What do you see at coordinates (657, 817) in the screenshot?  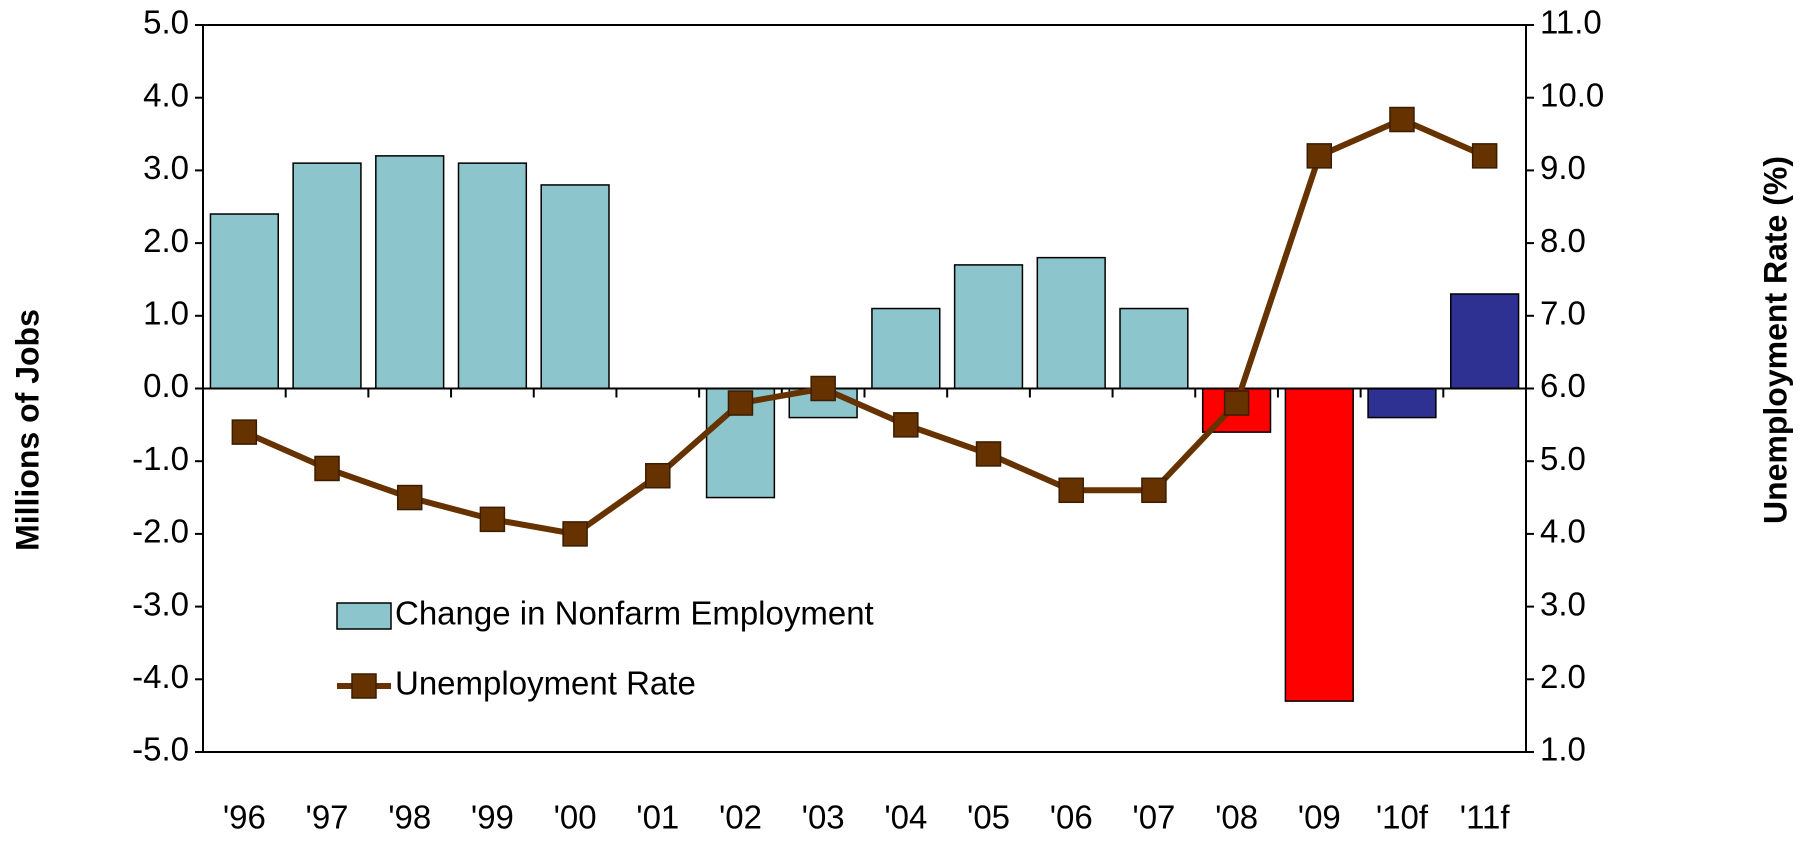 I see `x-tick-label: '01` at bounding box center [657, 817].